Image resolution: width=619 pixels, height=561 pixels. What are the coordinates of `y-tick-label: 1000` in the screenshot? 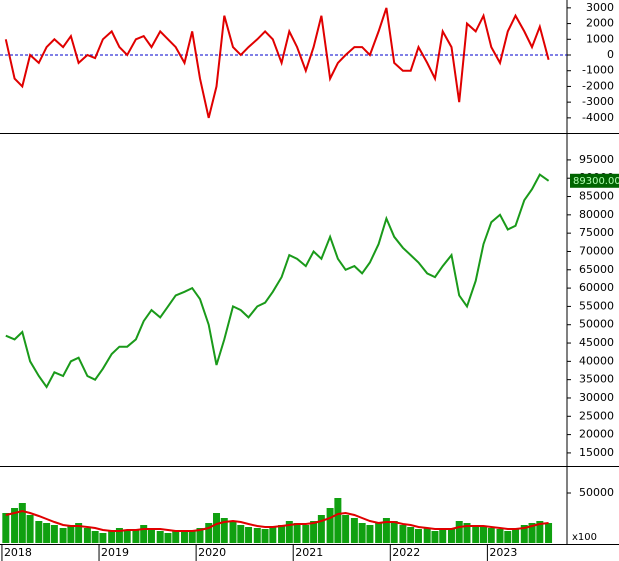 It's located at (600, 38).